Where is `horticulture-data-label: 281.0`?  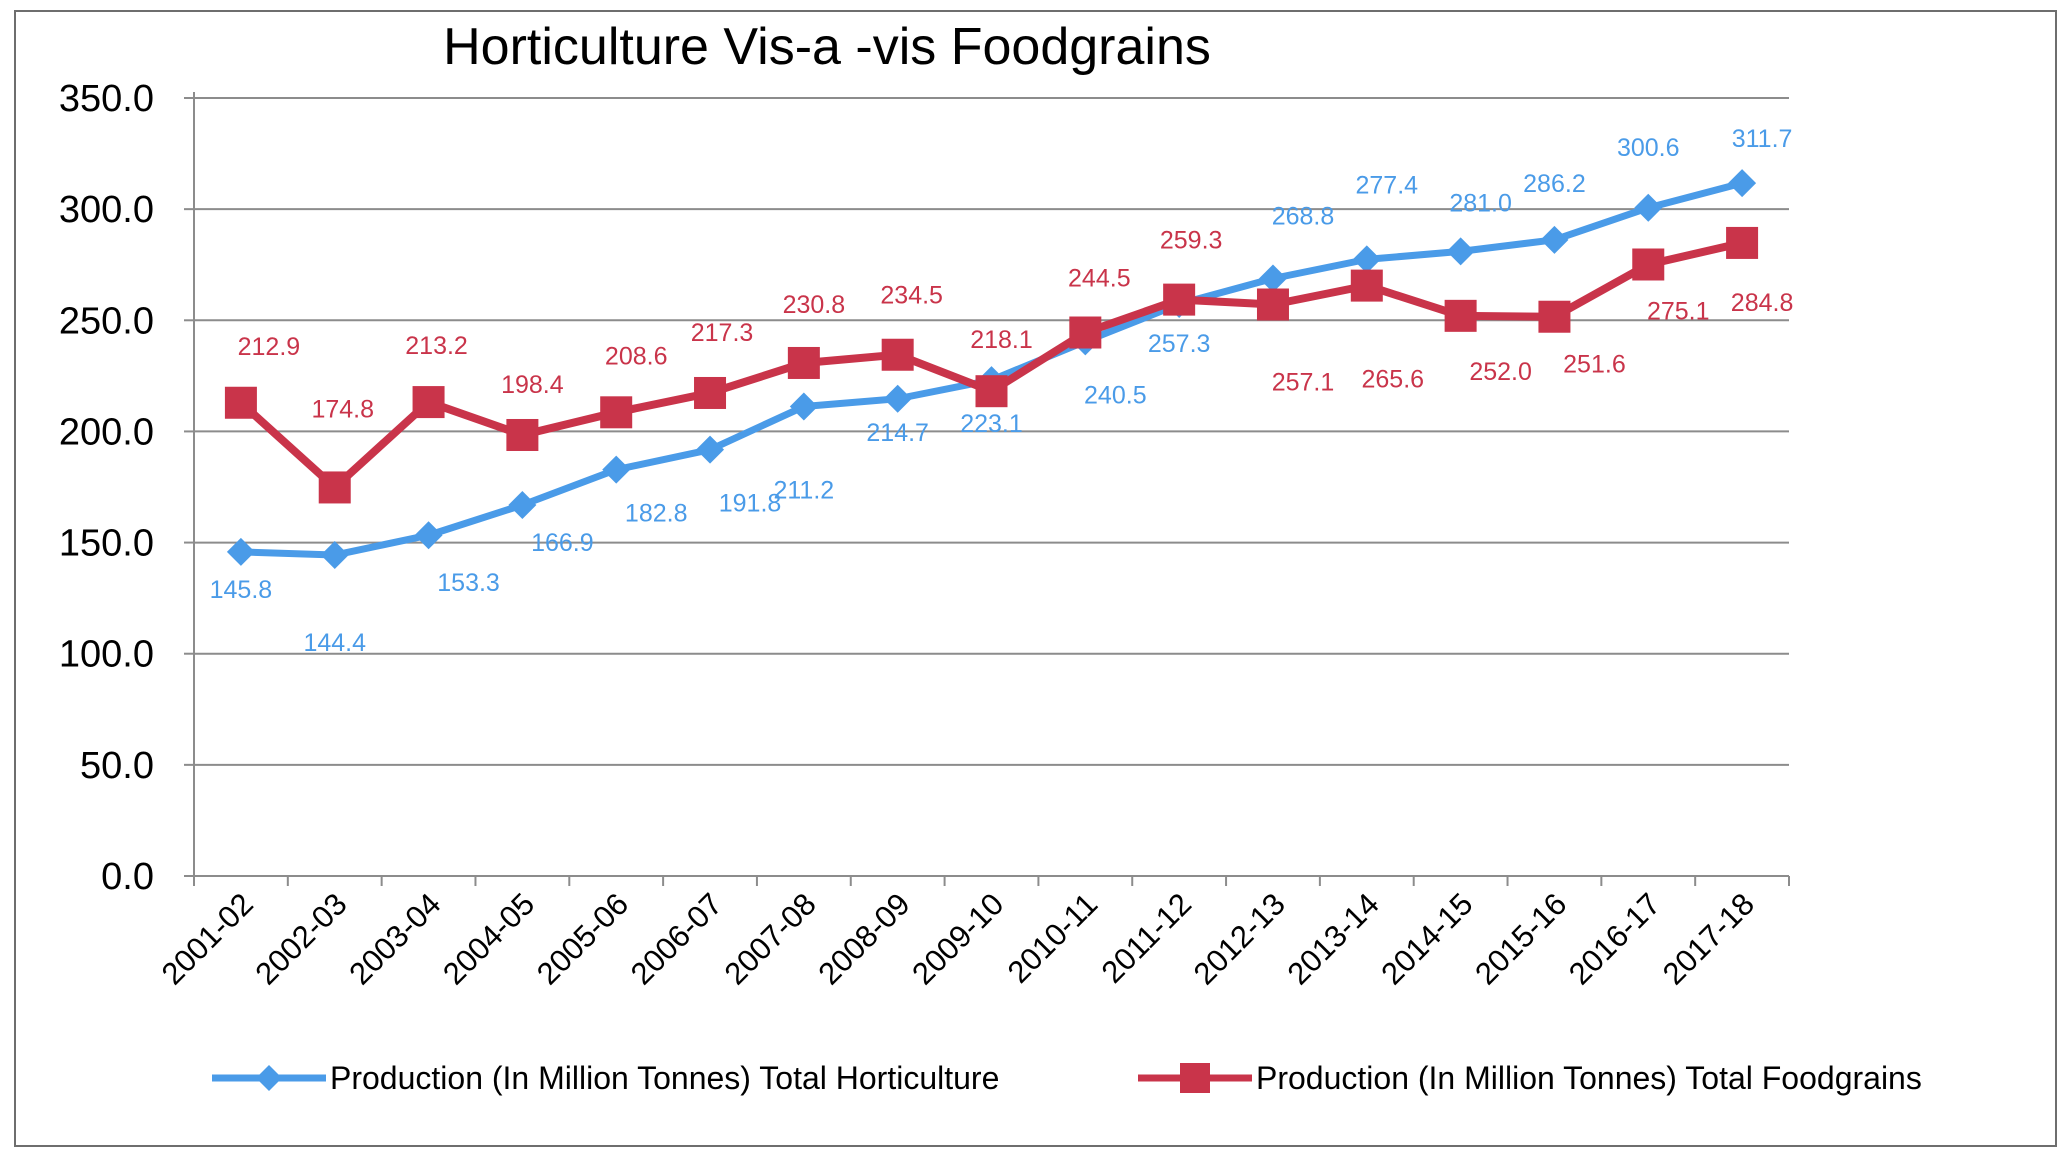
horticulture-data-label: 281.0 is located at coordinates (1480, 203).